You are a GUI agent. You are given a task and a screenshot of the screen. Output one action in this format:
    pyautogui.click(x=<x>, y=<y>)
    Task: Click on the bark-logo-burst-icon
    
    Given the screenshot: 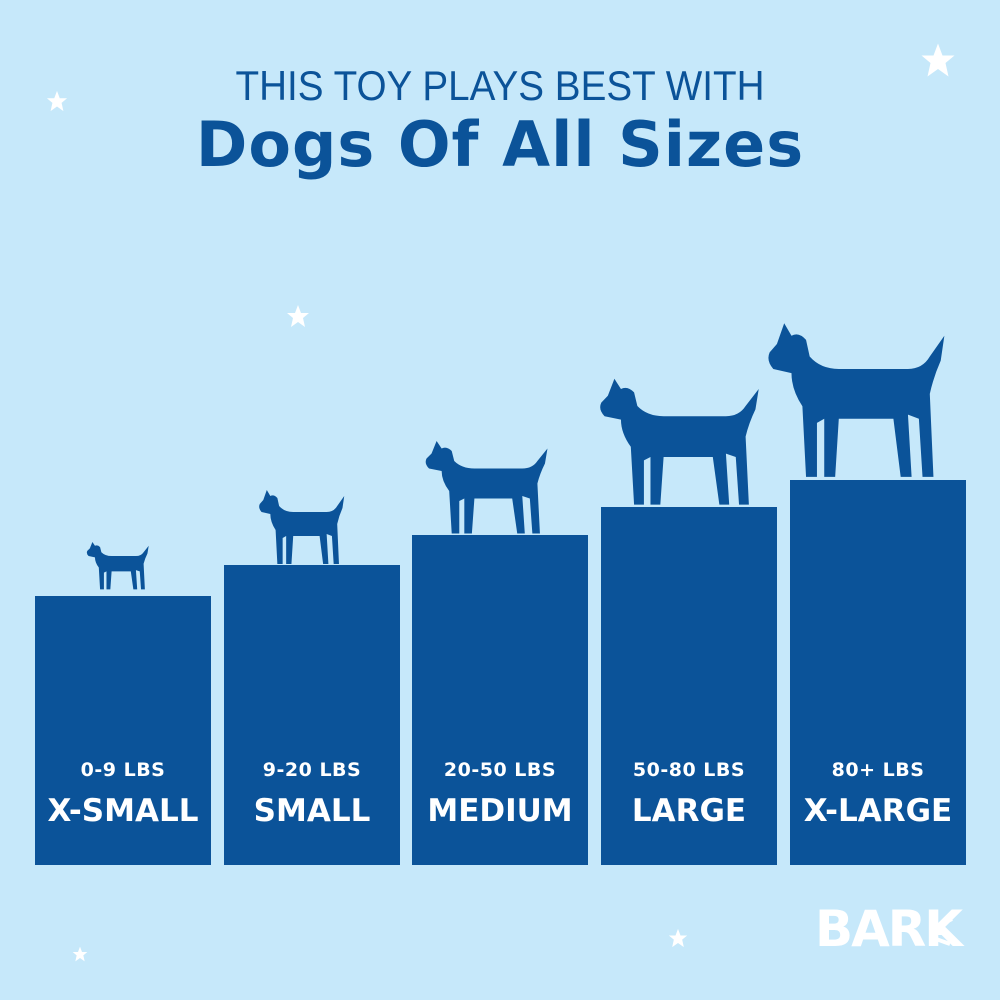 What is the action you would take?
    pyautogui.click(x=944, y=931)
    